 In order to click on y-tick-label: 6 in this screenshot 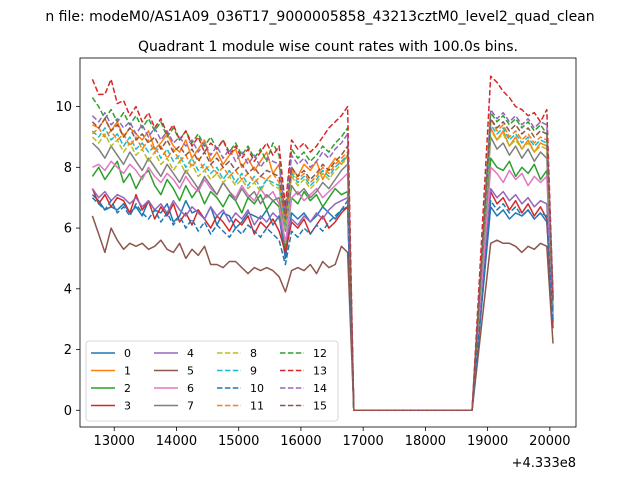, I will do `click(68, 229)`.